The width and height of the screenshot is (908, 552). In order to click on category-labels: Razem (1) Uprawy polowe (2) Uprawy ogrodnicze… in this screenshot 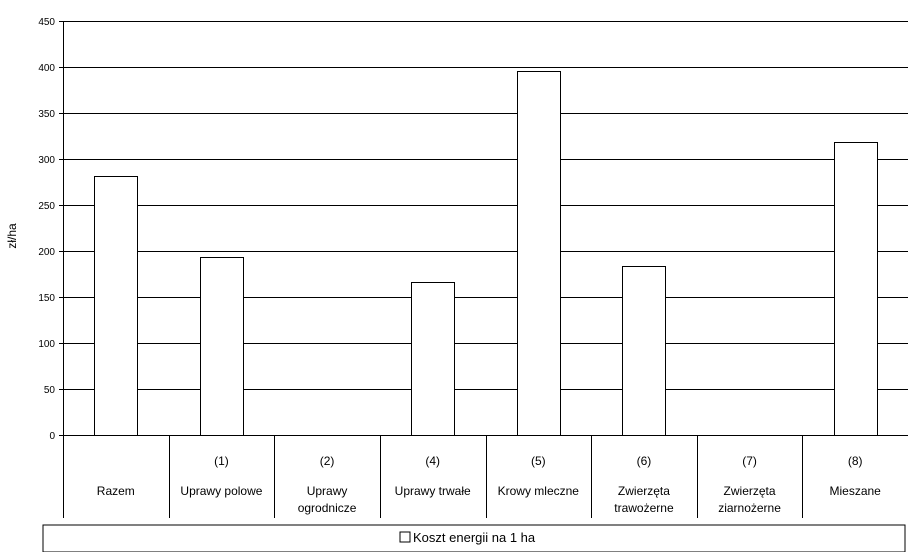, I will do `click(489, 484)`.